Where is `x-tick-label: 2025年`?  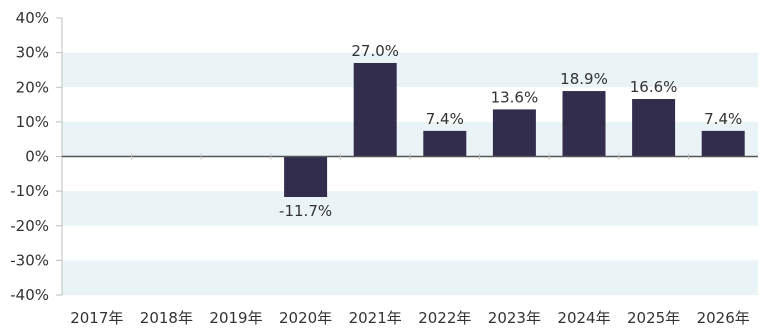 x-tick-label: 2025年 is located at coordinates (653, 318).